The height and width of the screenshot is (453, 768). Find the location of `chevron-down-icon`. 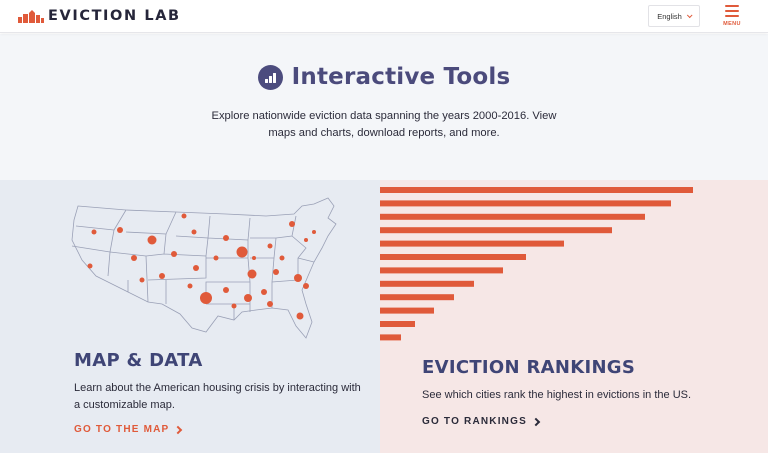

chevron-down-icon is located at coordinates (689, 15).